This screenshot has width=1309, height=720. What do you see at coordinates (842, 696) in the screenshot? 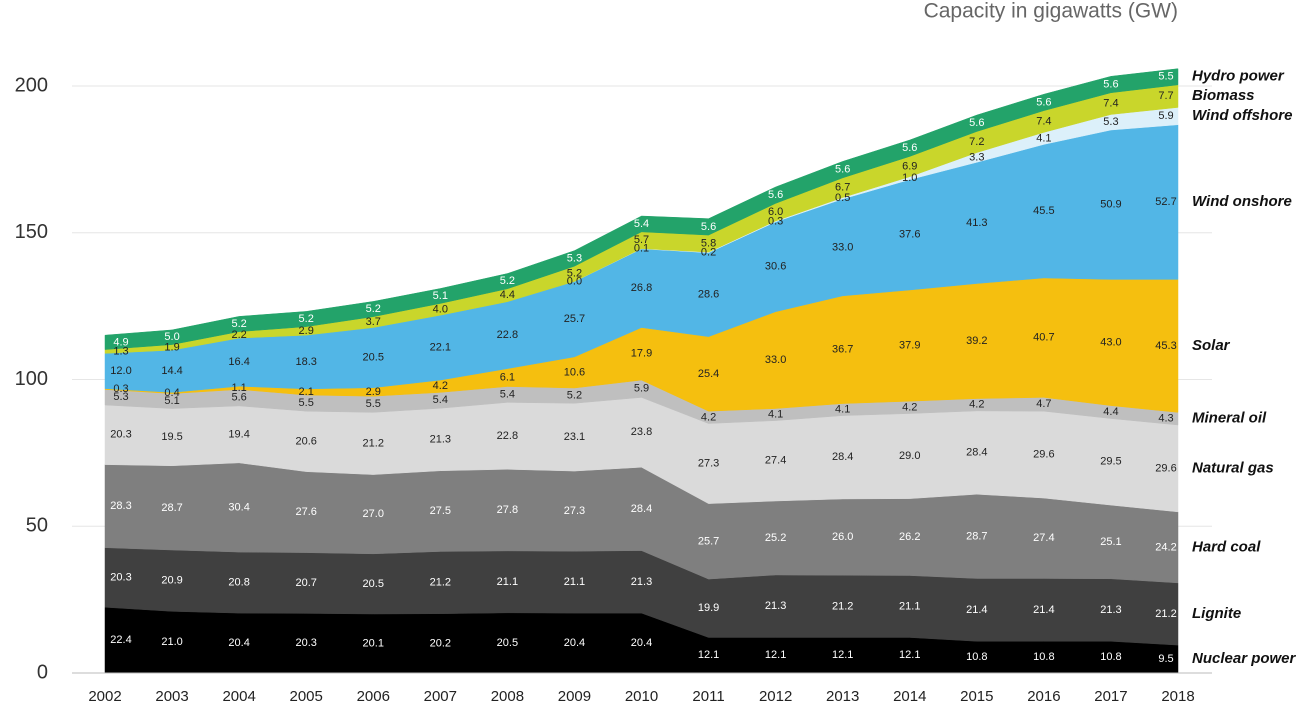
I see `x-tick-label: 2013` at bounding box center [842, 696].